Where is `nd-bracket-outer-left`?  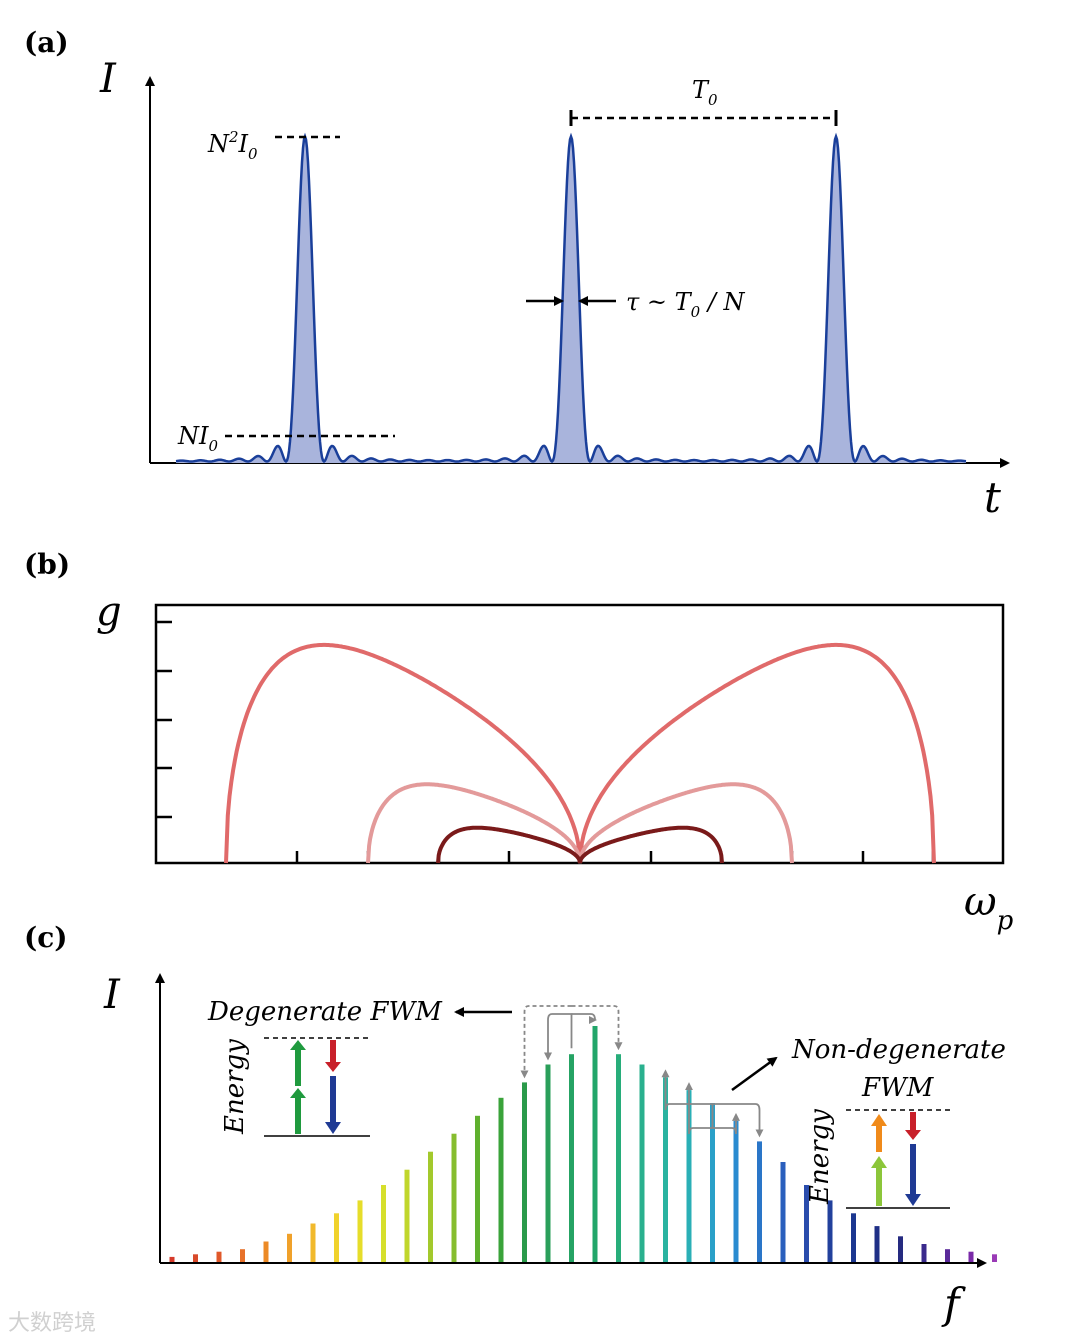 nd-bracket-outer-left is located at coordinates (687, 1090).